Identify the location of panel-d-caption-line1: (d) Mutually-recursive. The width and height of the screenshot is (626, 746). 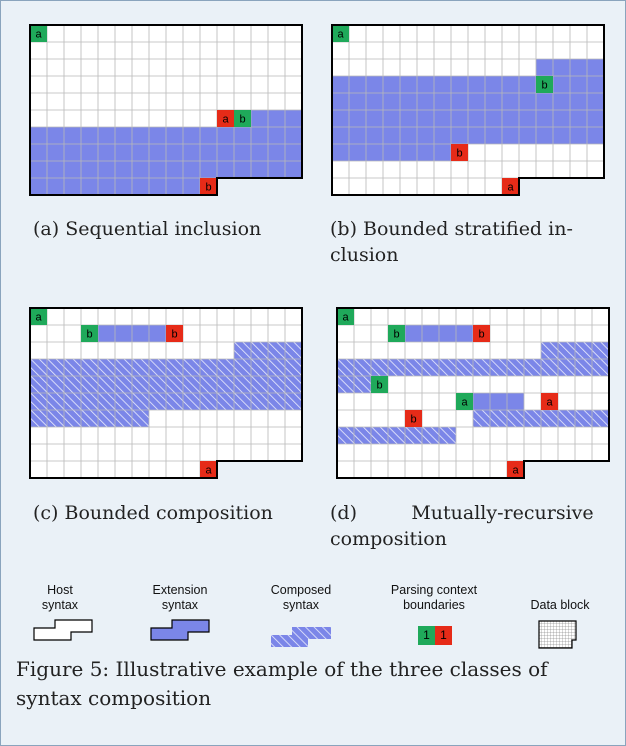
(462, 513).